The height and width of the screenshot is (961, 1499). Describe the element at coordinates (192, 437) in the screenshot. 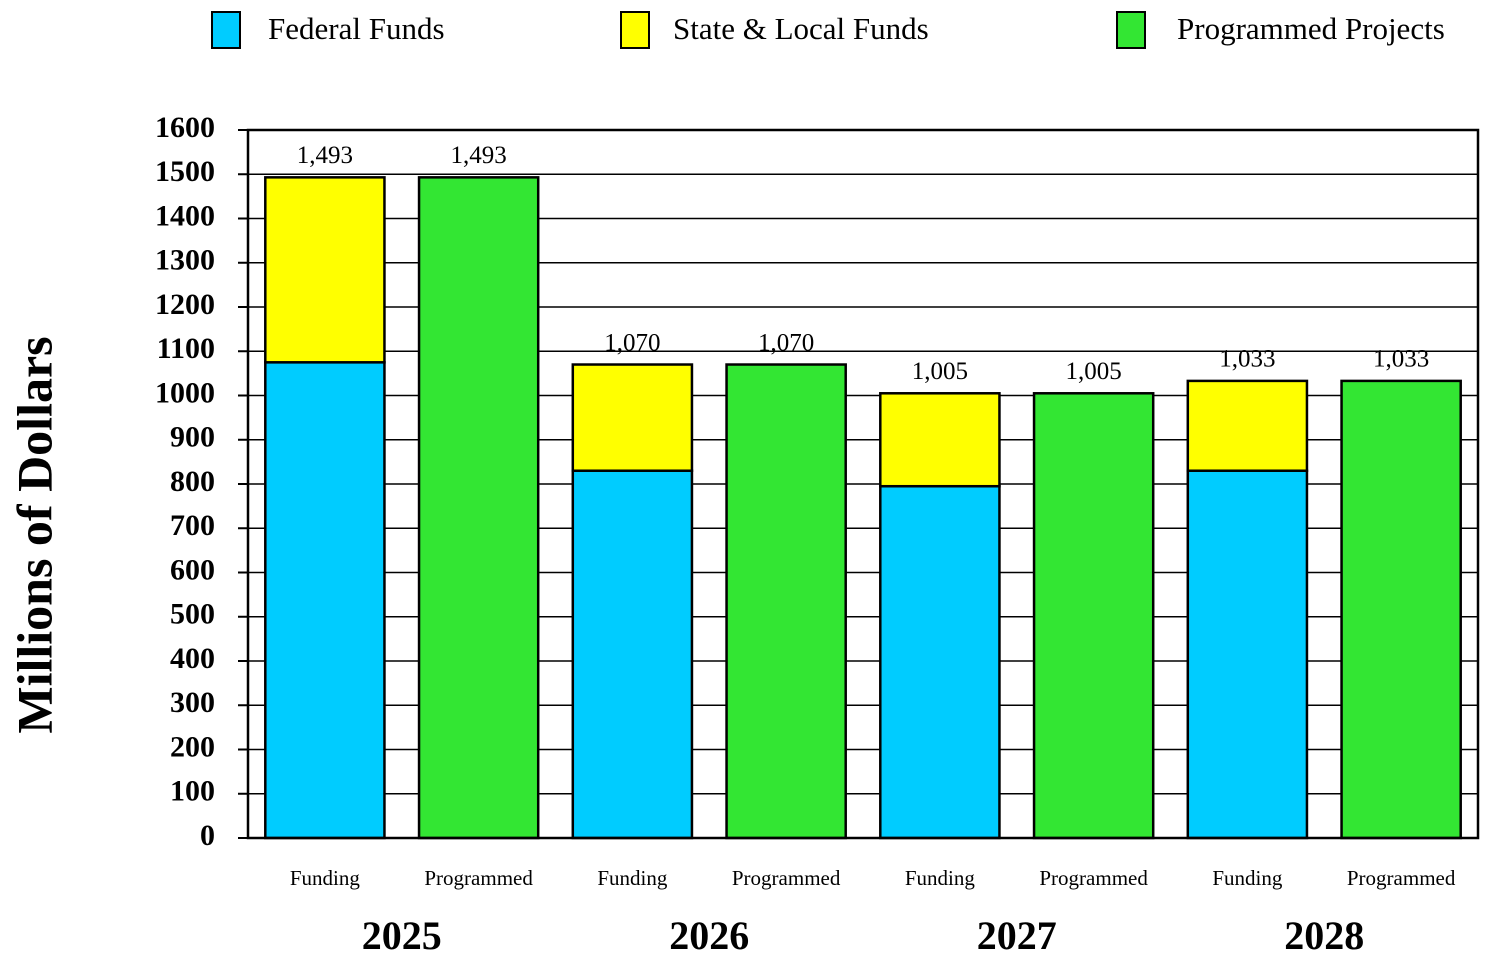

I see `y-tick-label: 900` at that location.